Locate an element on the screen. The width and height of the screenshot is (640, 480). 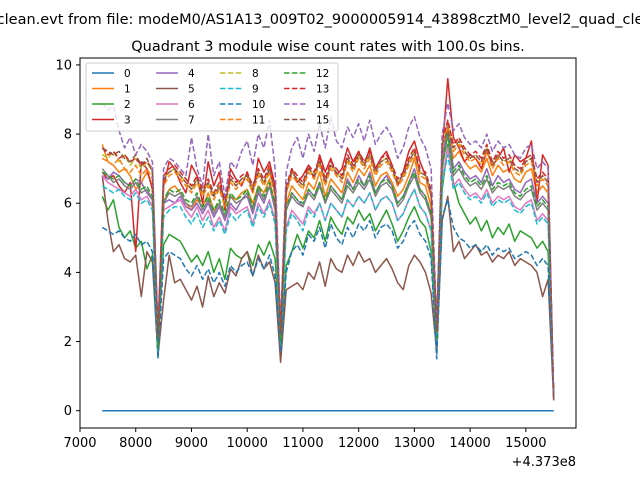
legend-label-3: 3 is located at coordinates (127, 121).